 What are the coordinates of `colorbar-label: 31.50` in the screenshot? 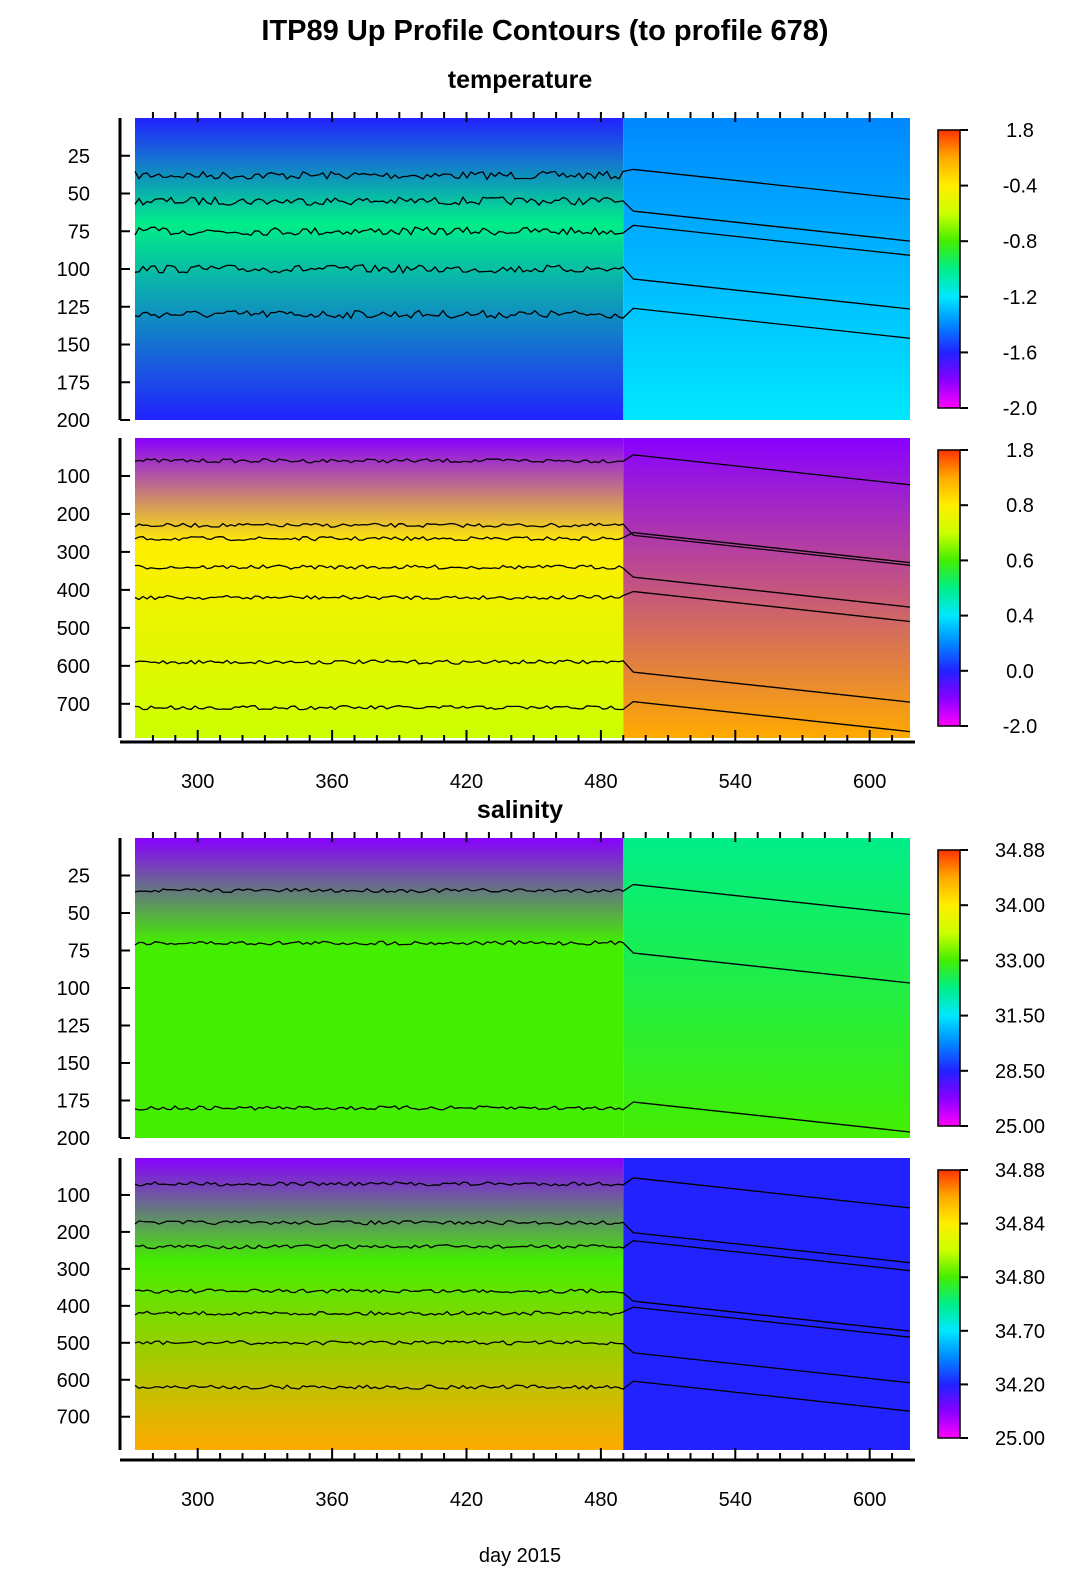 It's located at (1020, 1017).